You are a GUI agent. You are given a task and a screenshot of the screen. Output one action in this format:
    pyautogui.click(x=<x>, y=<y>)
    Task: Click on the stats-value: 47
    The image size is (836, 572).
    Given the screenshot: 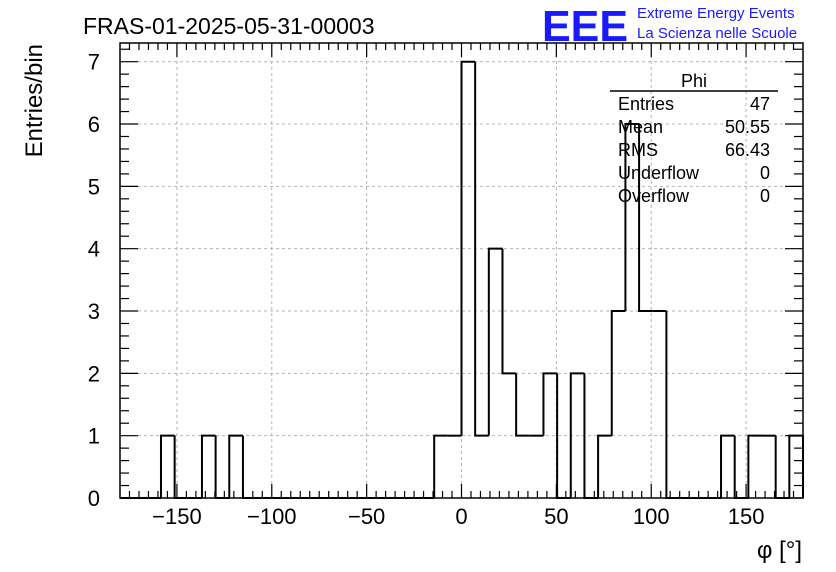 What is the action you would take?
    pyautogui.click(x=760, y=104)
    